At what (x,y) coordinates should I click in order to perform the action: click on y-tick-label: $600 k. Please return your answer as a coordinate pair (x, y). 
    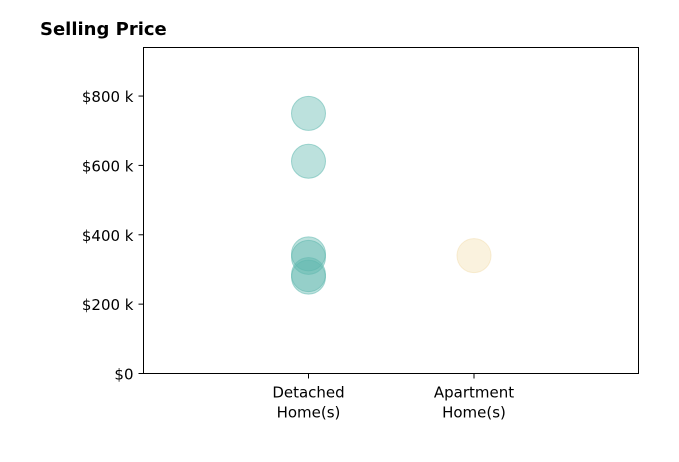
    Looking at the image, I should click on (108, 166).